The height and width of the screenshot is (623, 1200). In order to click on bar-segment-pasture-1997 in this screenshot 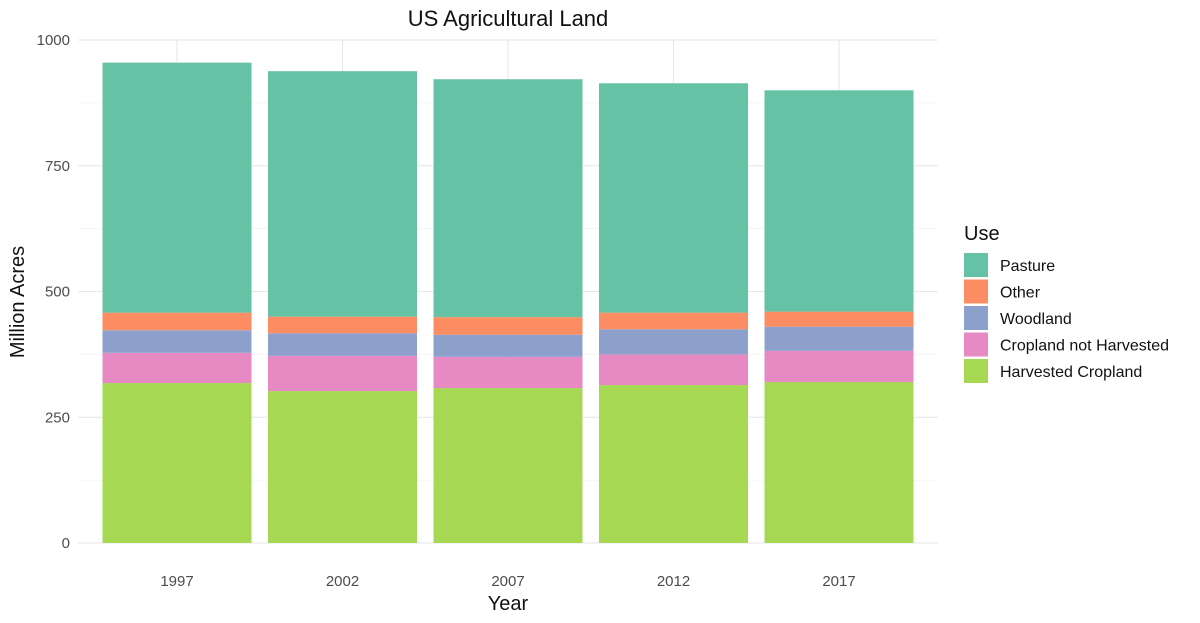, I will do `click(177, 187)`.